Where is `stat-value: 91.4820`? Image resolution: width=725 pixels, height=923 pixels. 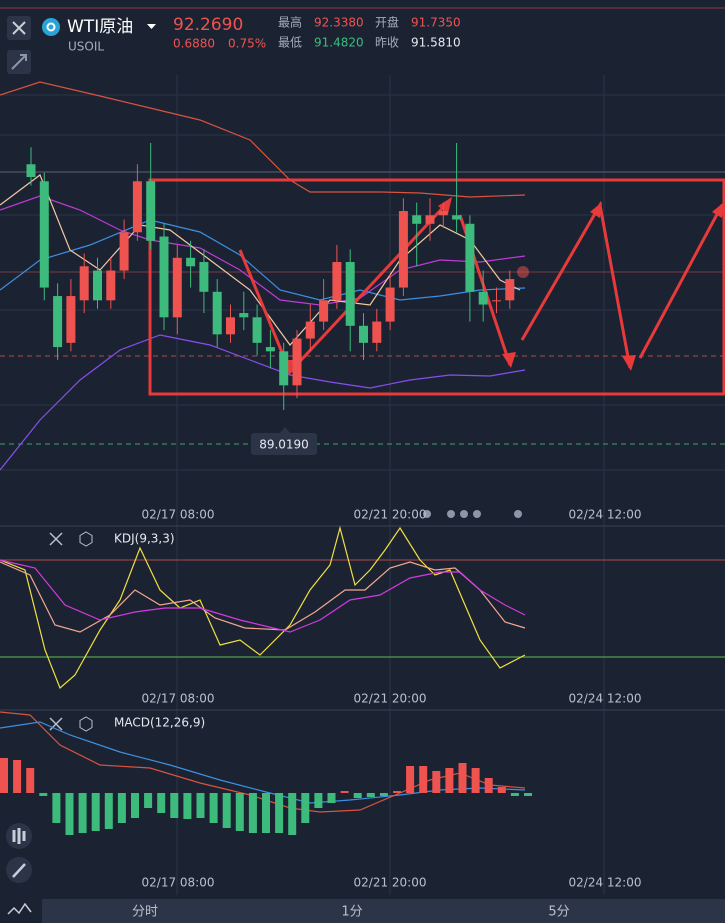 stat-value: 91.4820 is located at coordinates (339, 43).